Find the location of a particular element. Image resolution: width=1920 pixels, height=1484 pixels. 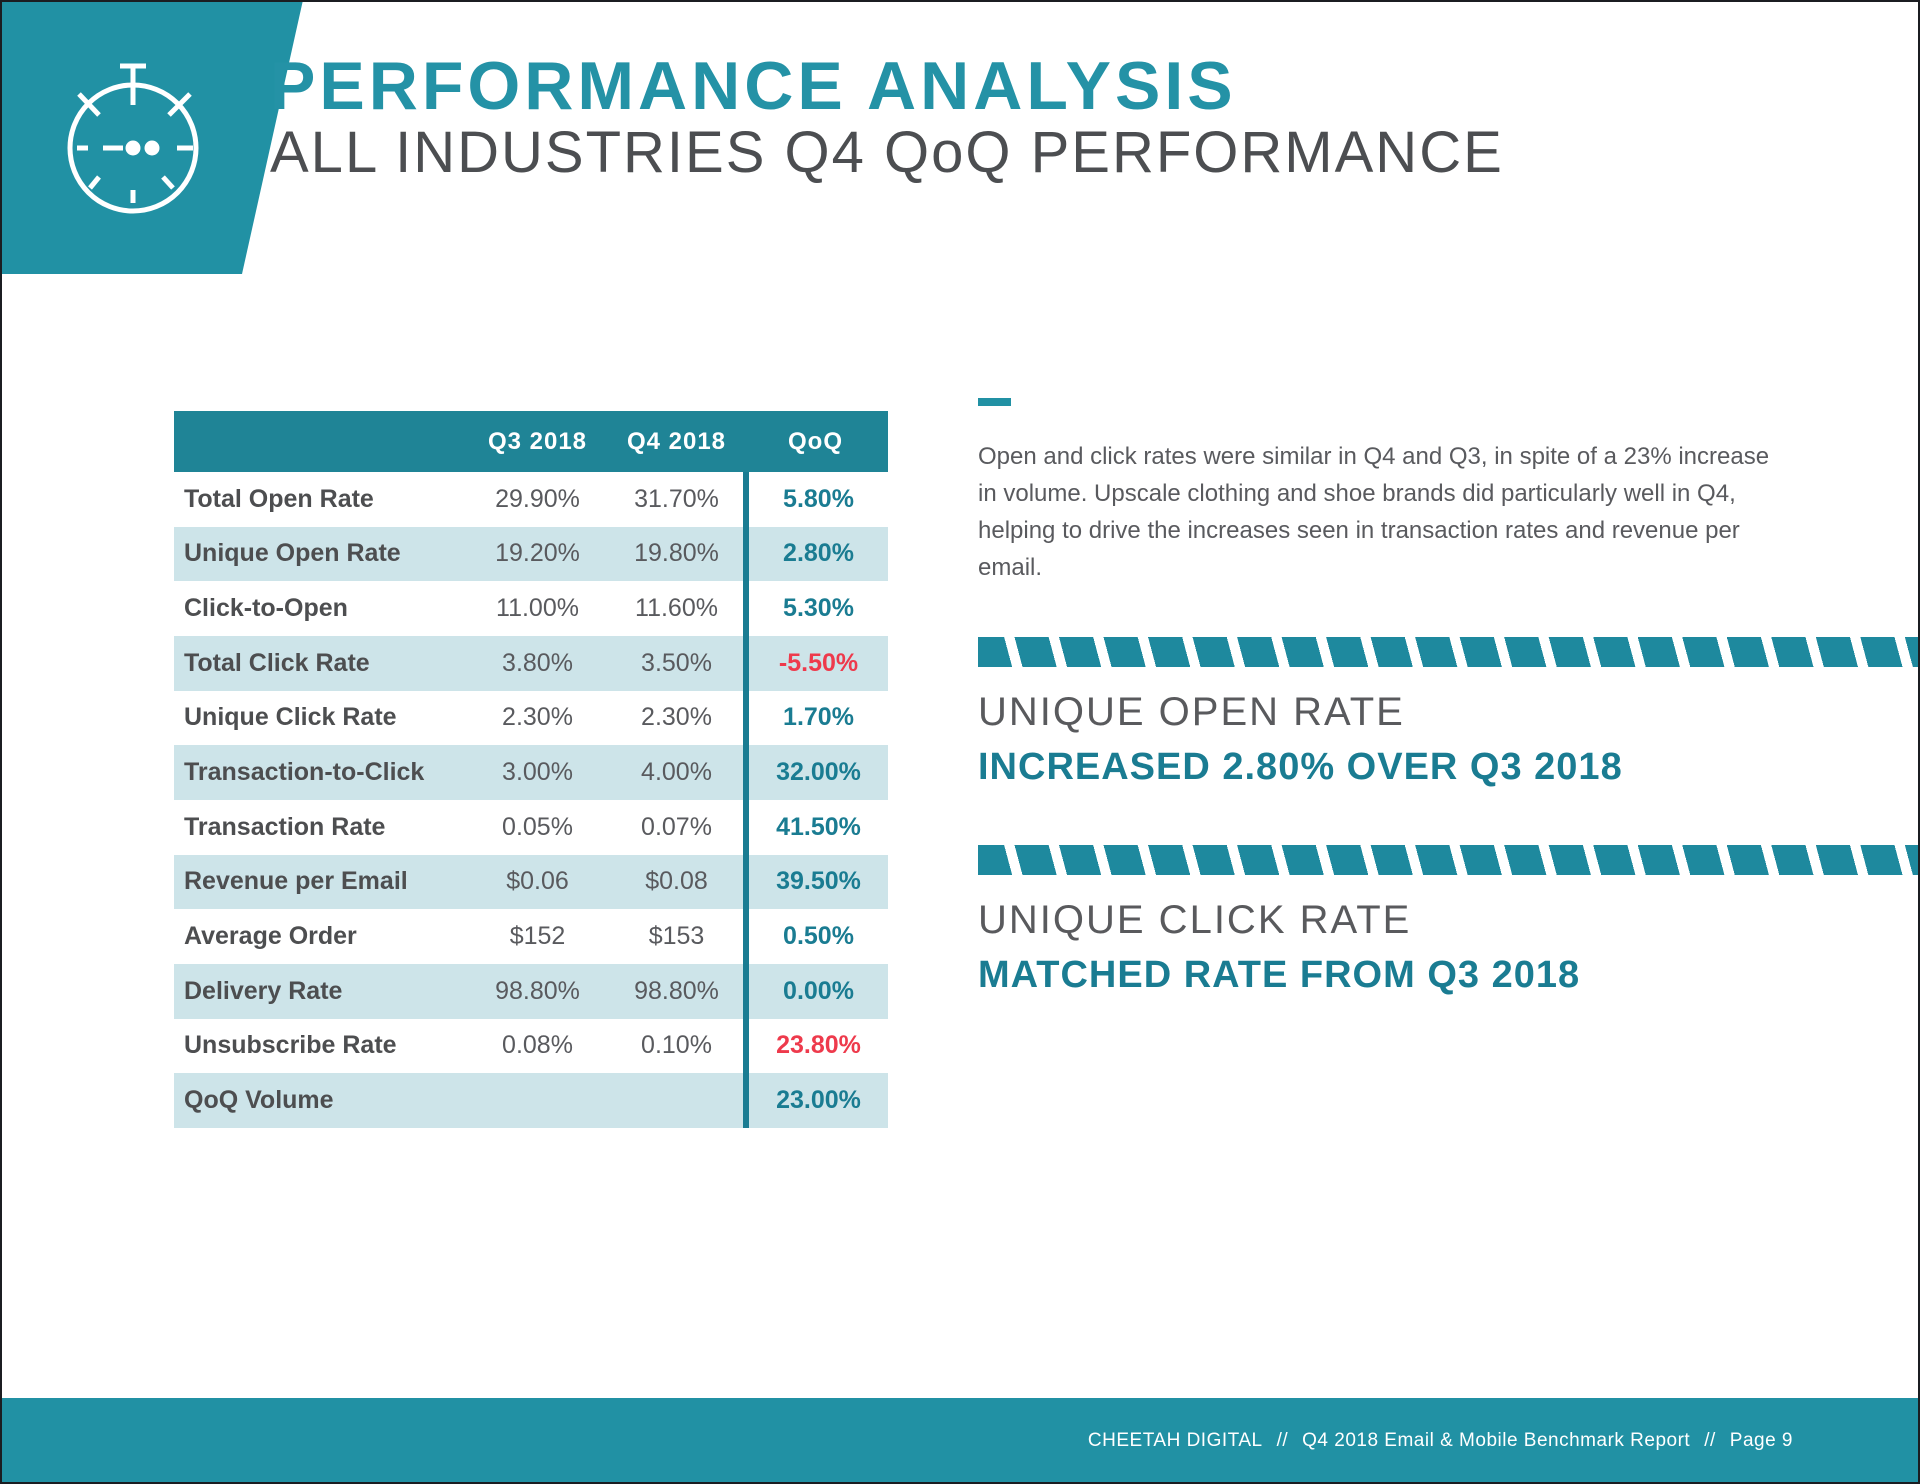

table-row: Transaction Rate 0.05% 0.07% 41.50% is located at coordinates (531, 827).